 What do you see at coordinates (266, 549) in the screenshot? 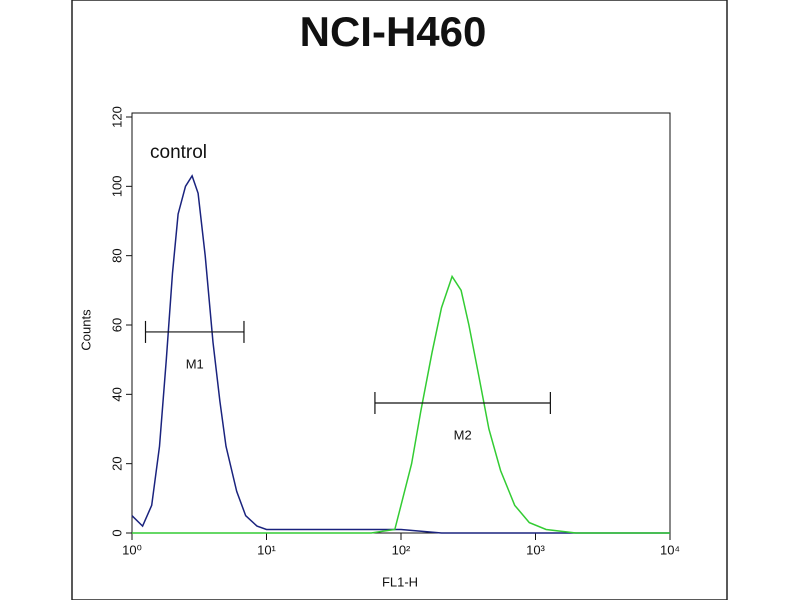
I see `x-tick-label: 10¹` at bounding box center [266, 549].